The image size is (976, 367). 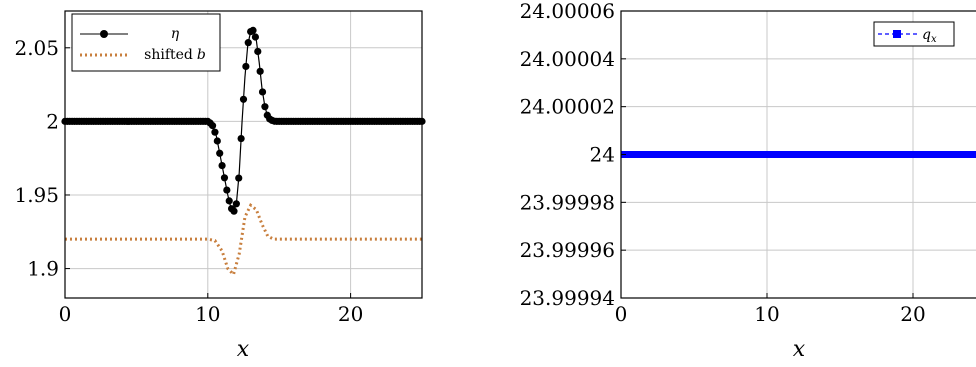 I want to click on legend-shifted-b-prefix: shifted, so click(x=168, y=55).